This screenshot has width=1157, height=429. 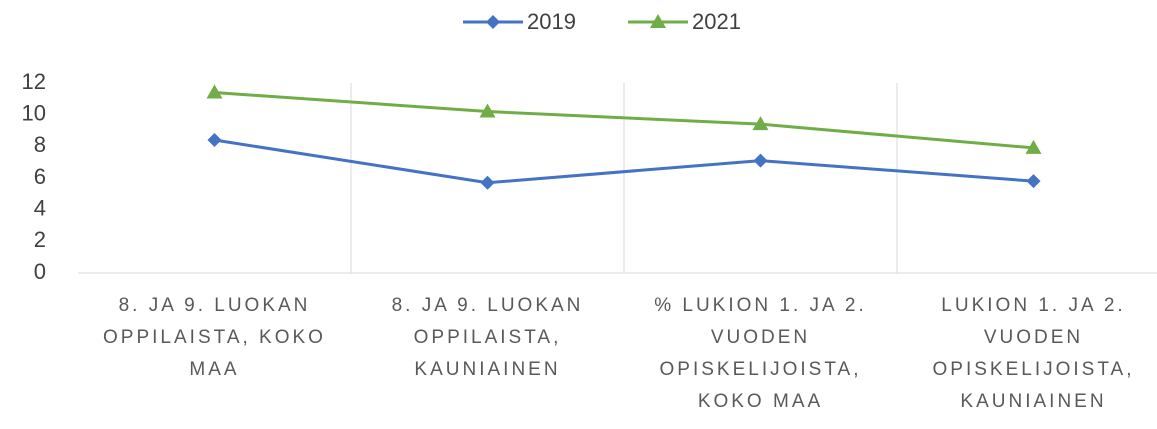 What do you see at coordinates (487, 337) in the screenshot?
I see `x-tick-label: 8. JA 9. LUOKAN OPPILAISTA, KAUNIAINEN` at bounding box center [487, 337].